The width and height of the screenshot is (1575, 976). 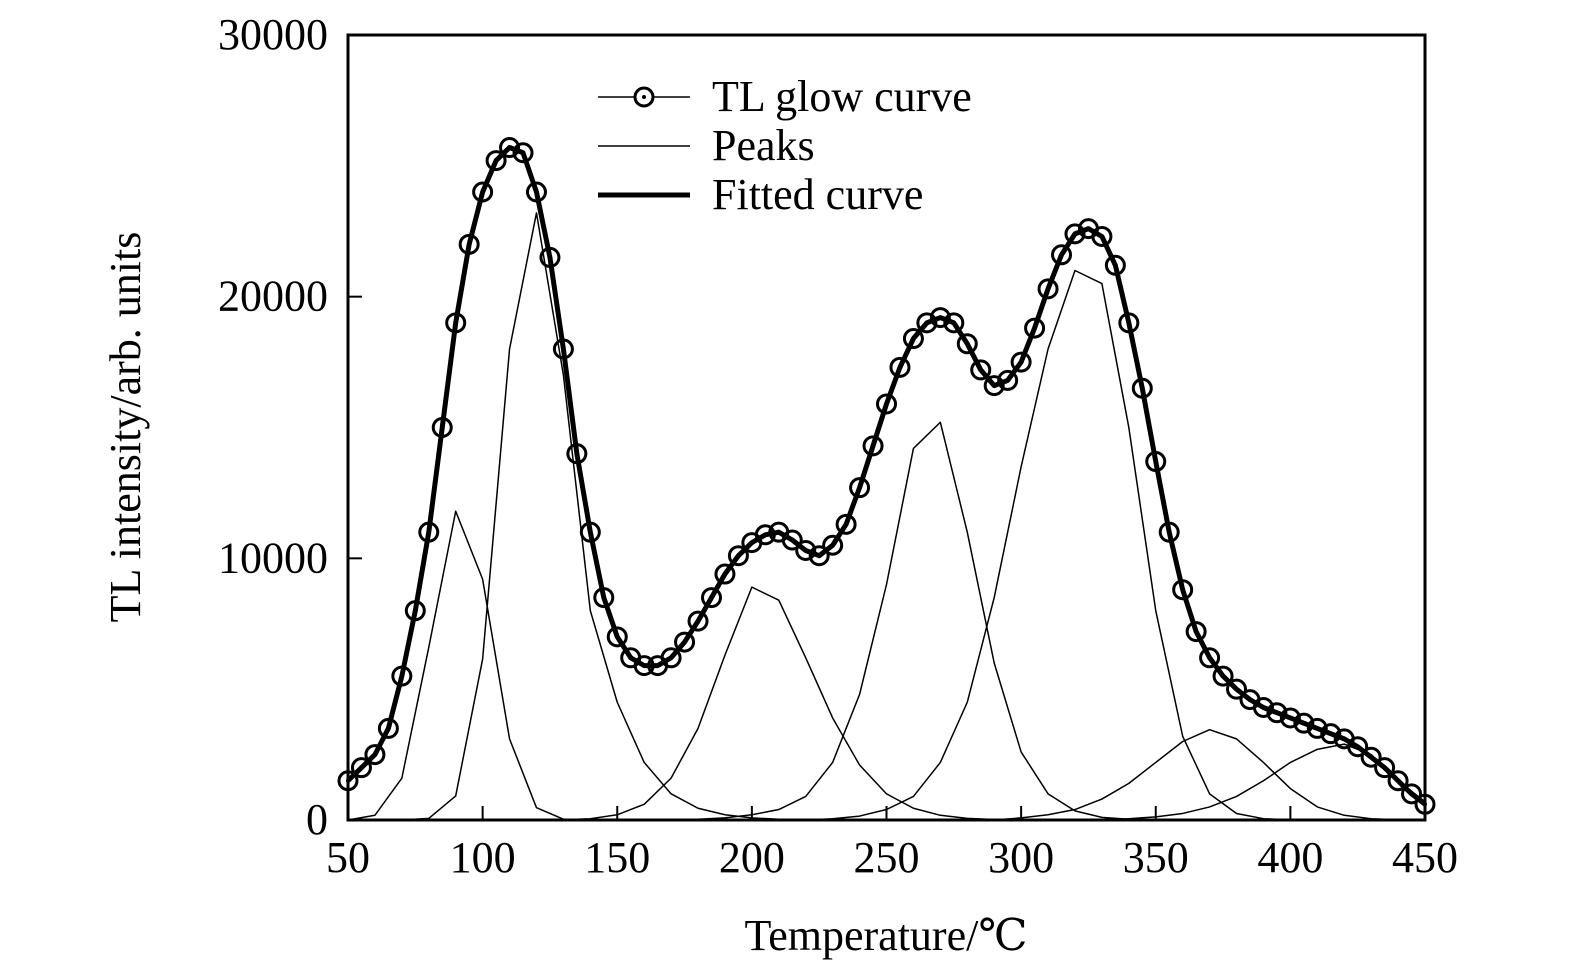 What do you see at coordinates (348, 857) in the screenshot?
I see `x-tick-label: 50` at bounding box center [348, 857].